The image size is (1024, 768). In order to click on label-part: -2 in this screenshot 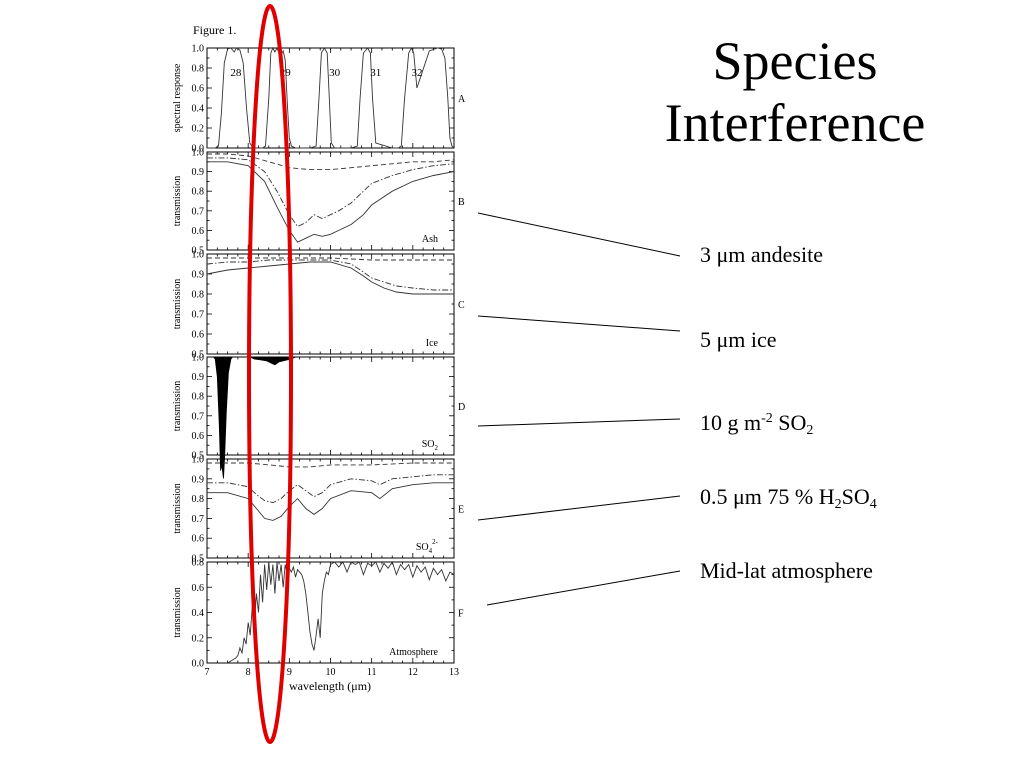, I will do `click(767, 418)`.